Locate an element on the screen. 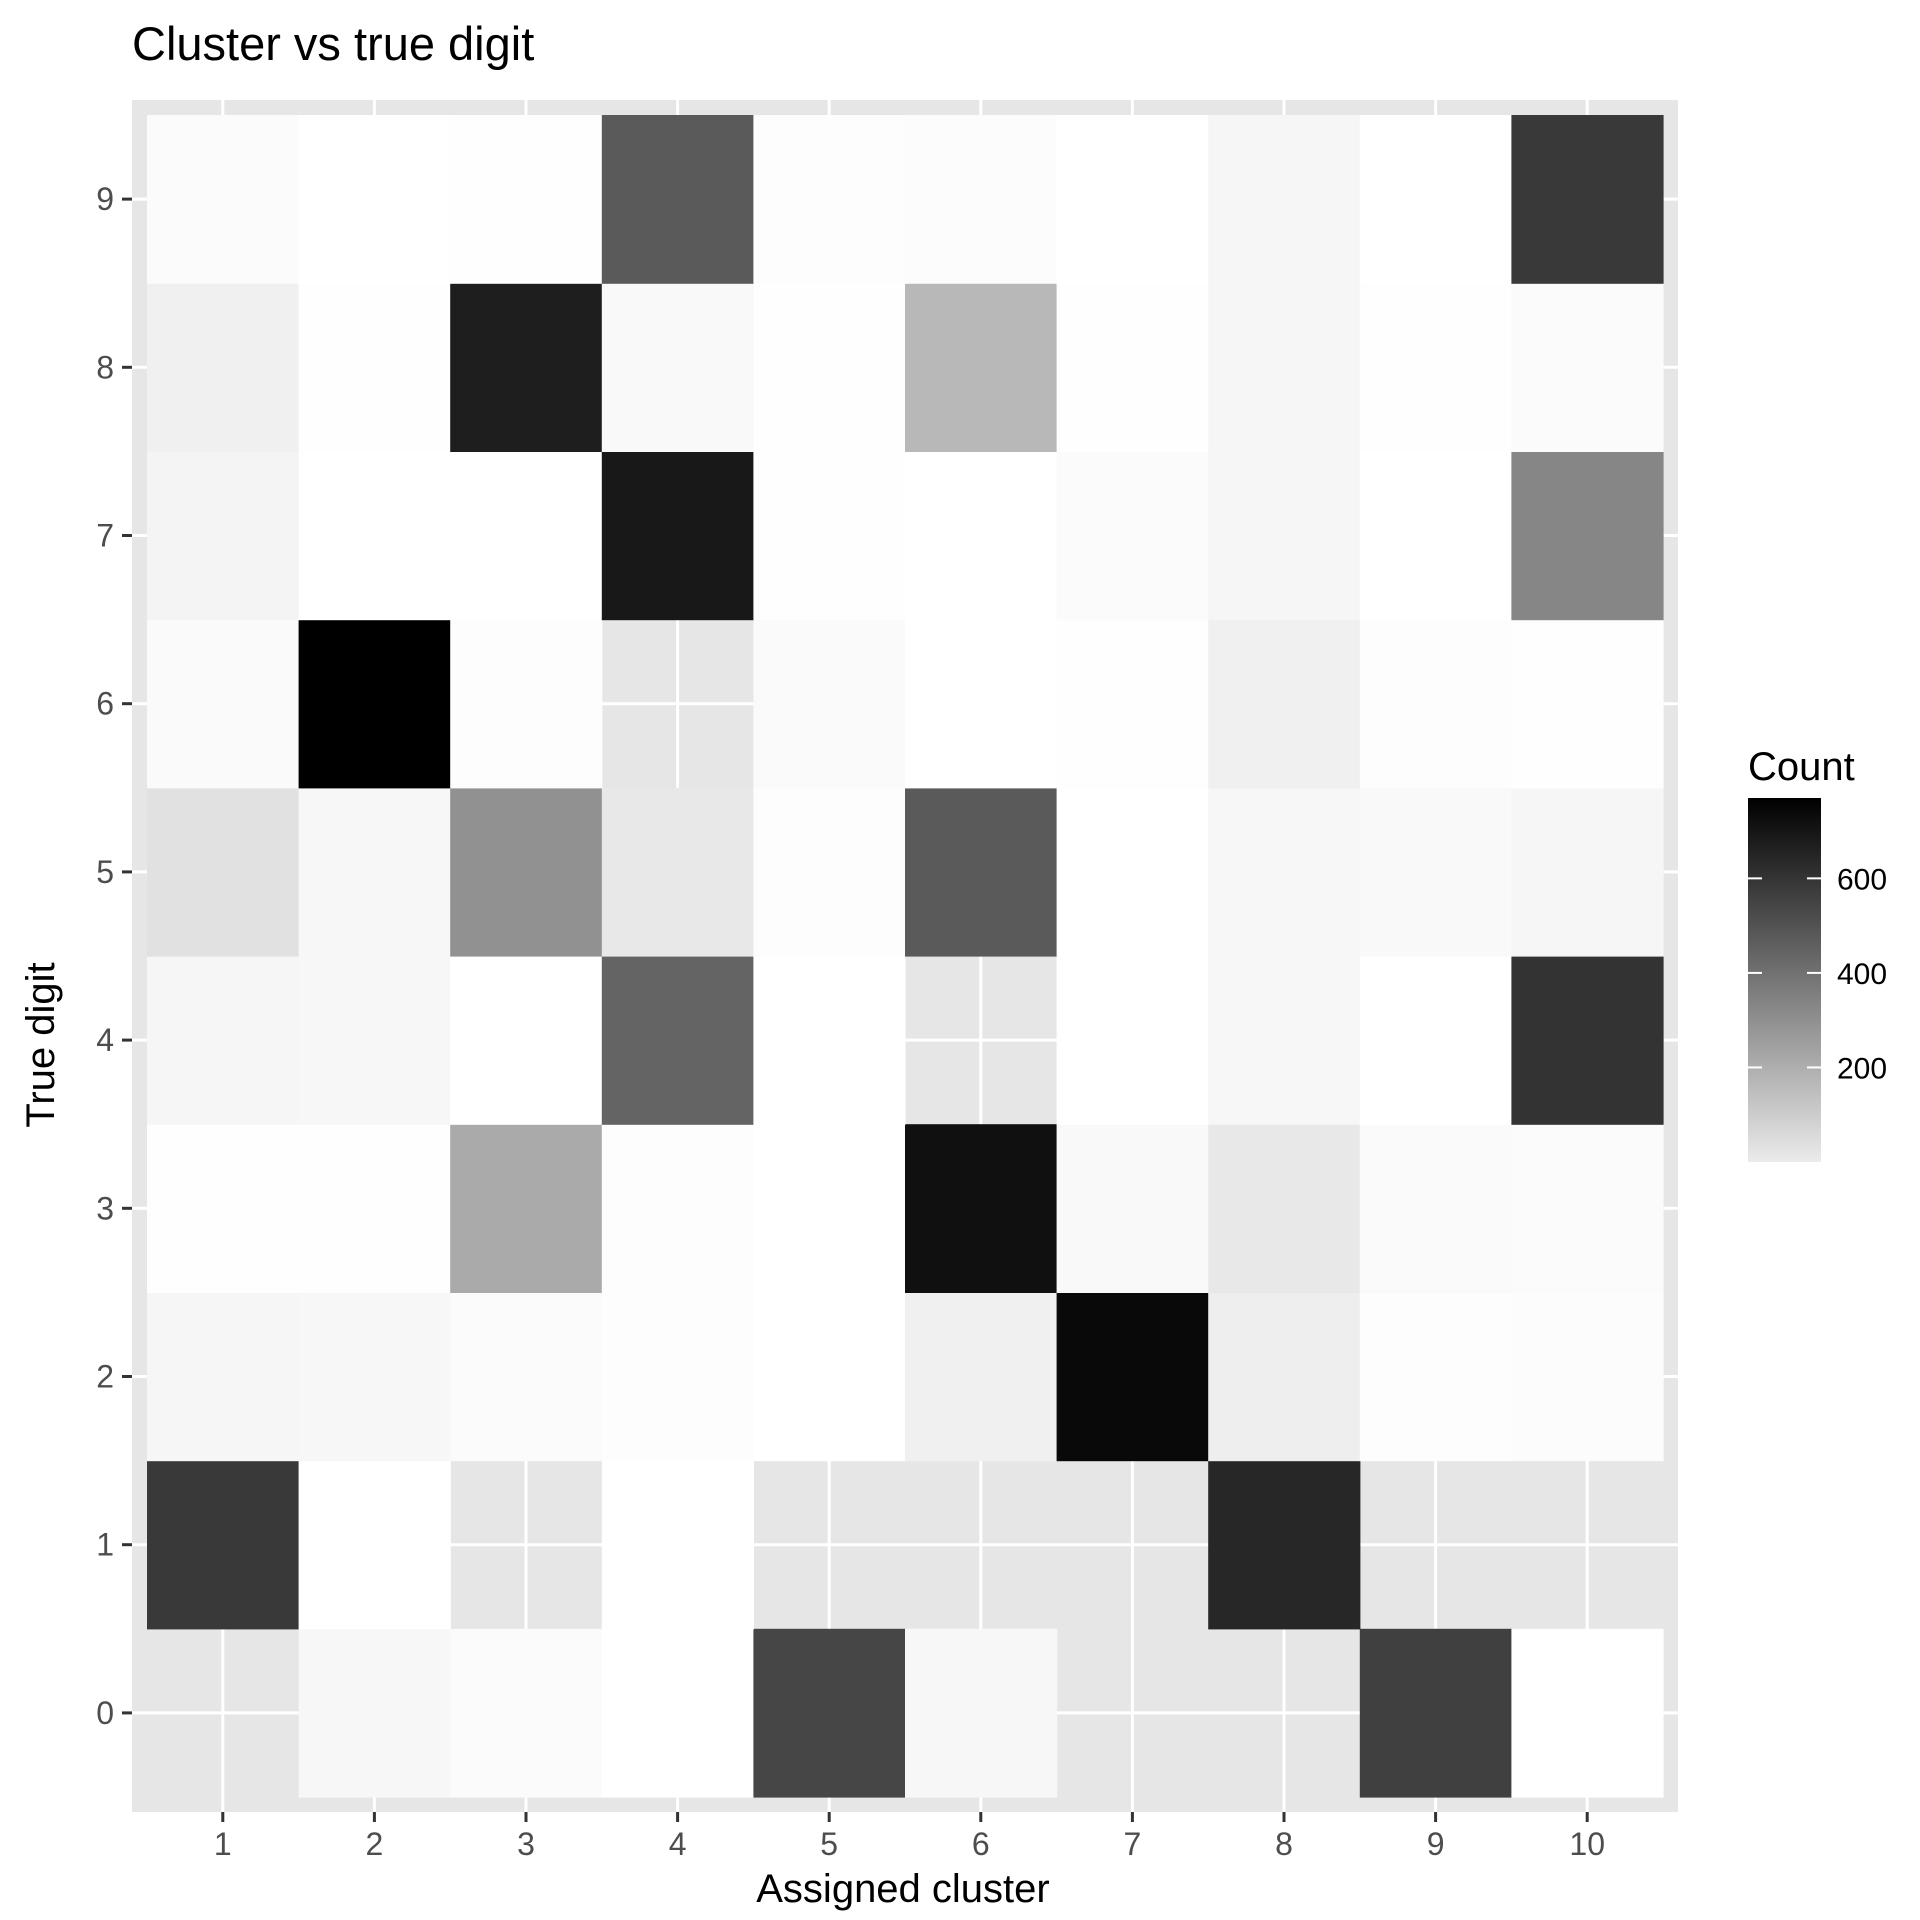 The width and height of the screenshot is (1920, 1920). x-tick-label: 8 is located at coordinates (1284, 1844).